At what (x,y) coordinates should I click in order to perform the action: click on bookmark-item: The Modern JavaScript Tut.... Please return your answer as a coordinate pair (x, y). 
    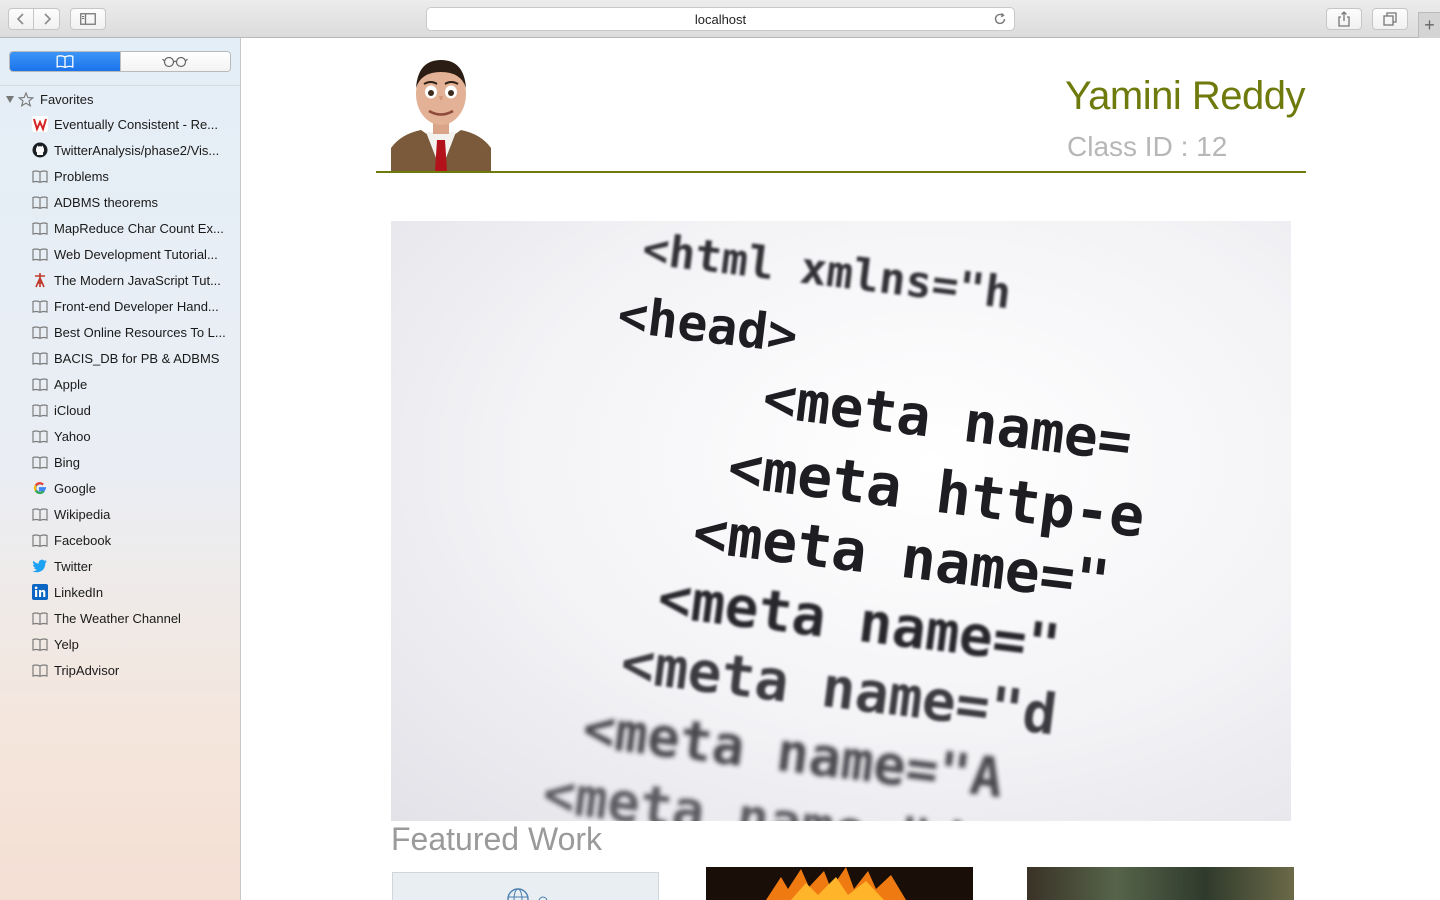
    Looking at the image, I should click on (120, 280).